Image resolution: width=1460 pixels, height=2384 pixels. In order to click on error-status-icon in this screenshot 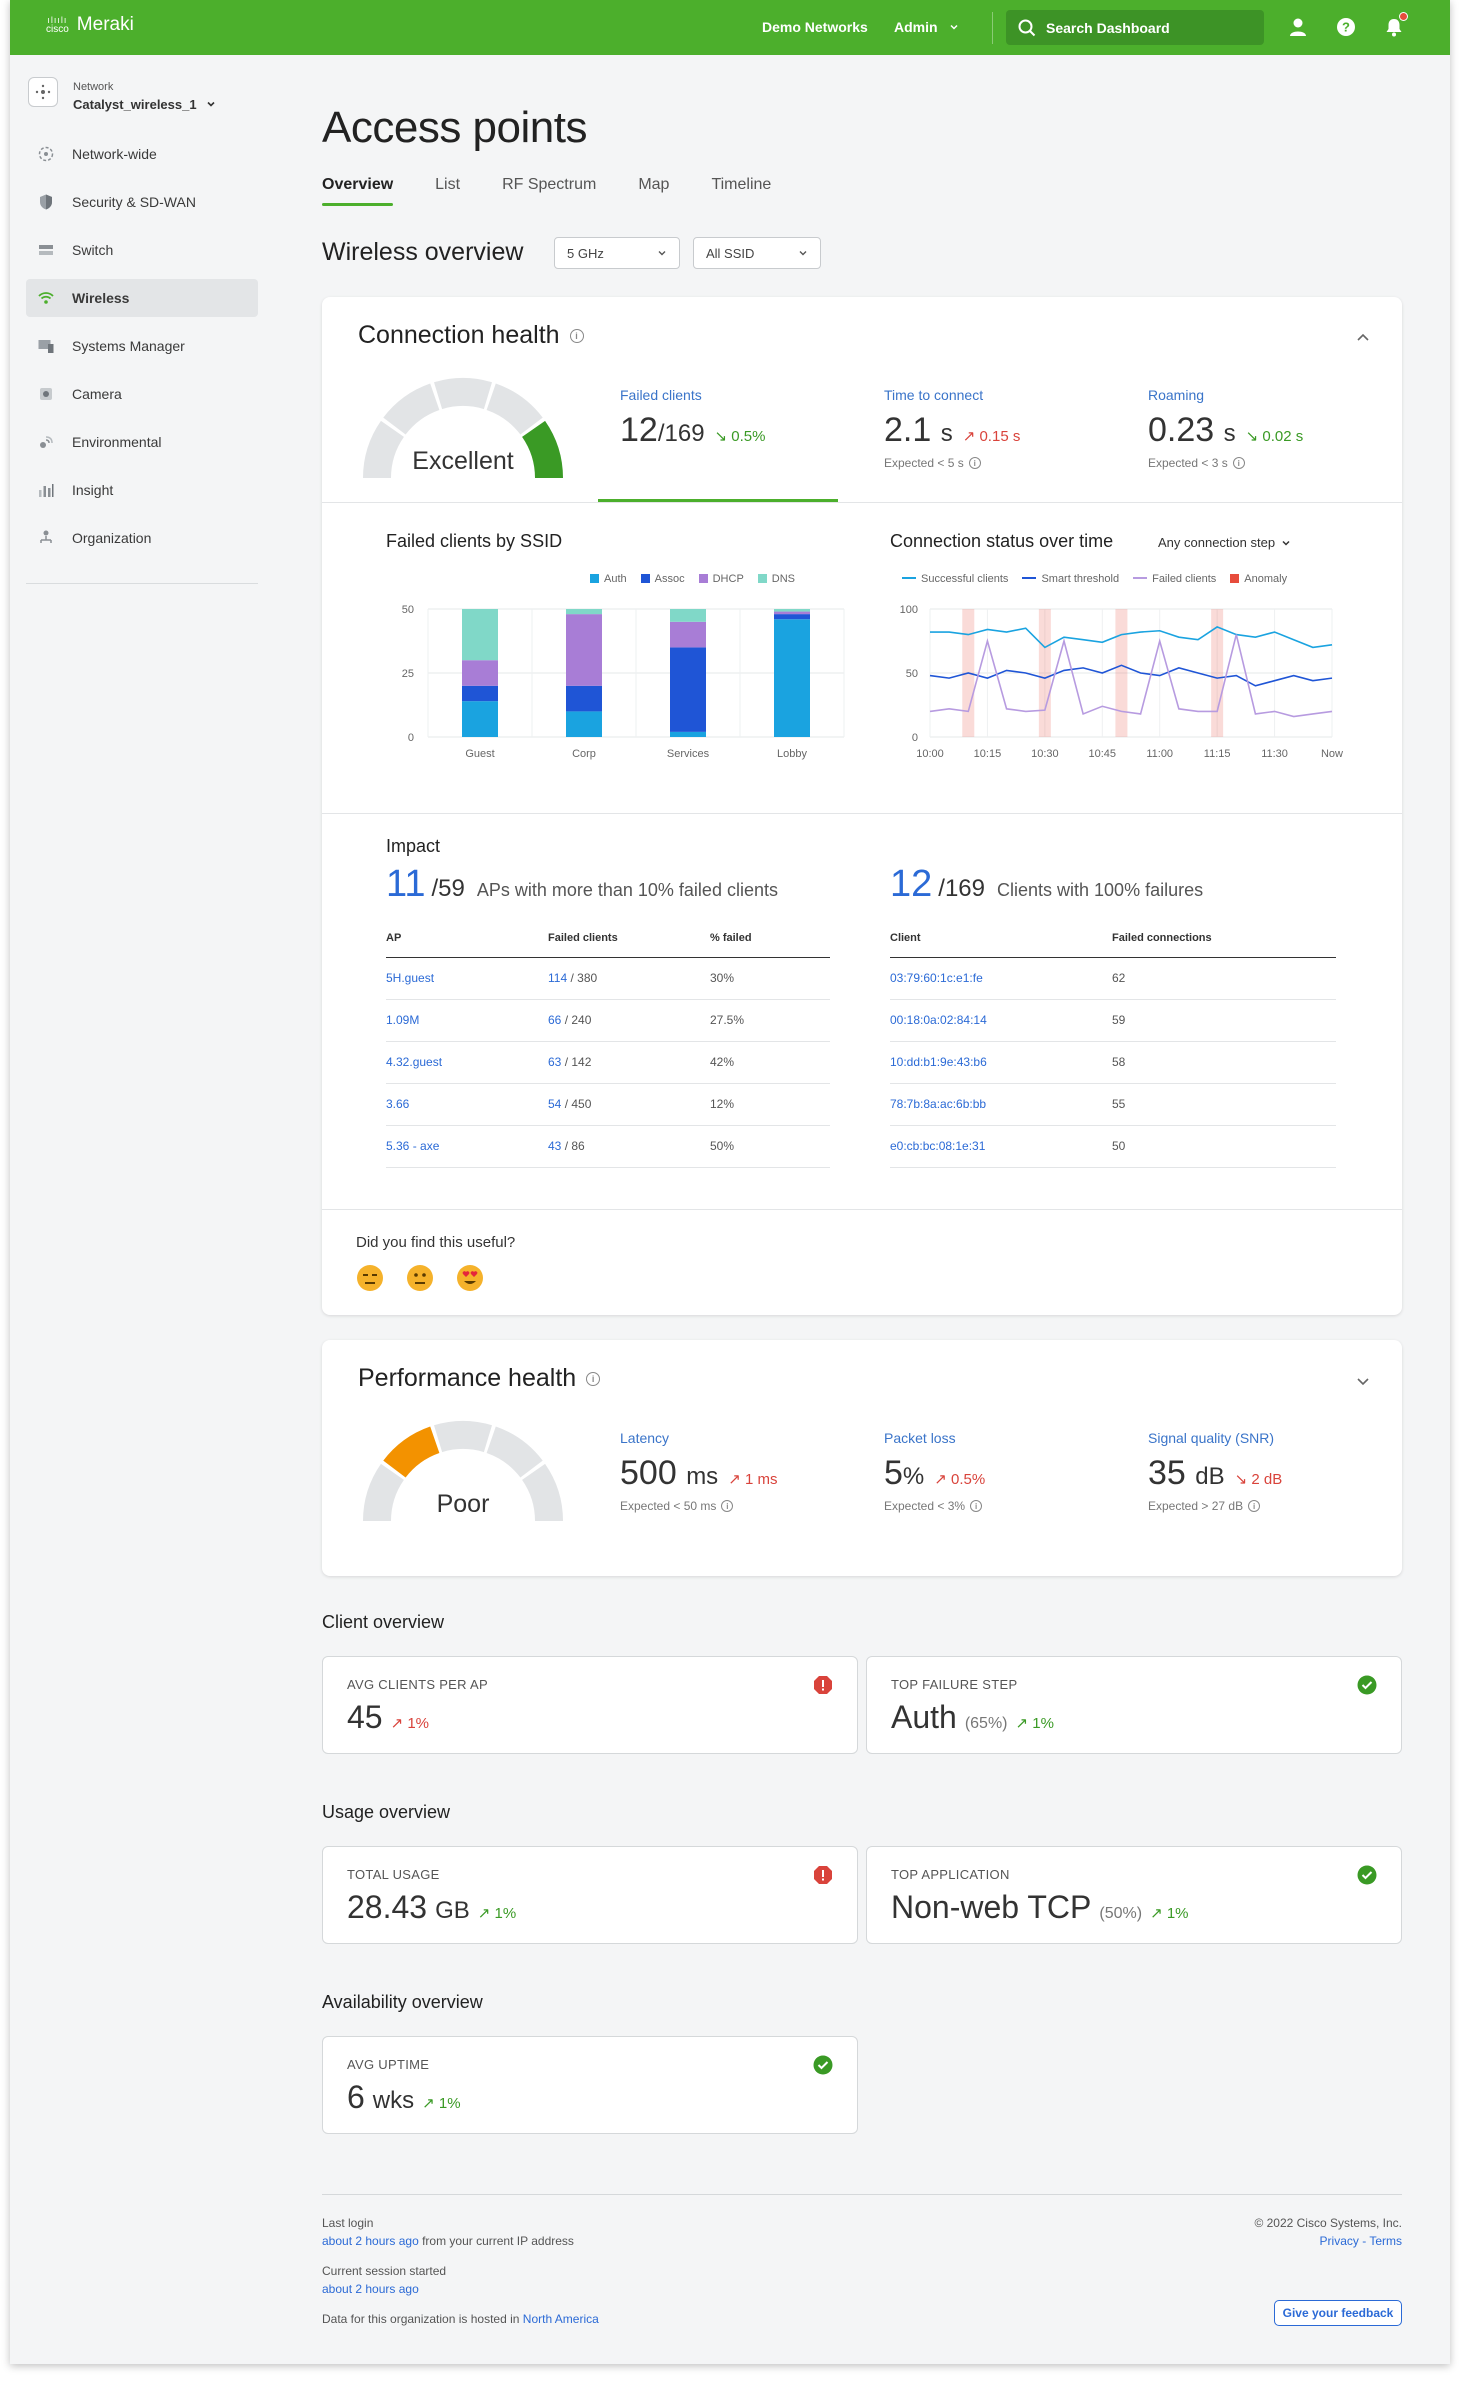, I will do `click(823, 1685)`.